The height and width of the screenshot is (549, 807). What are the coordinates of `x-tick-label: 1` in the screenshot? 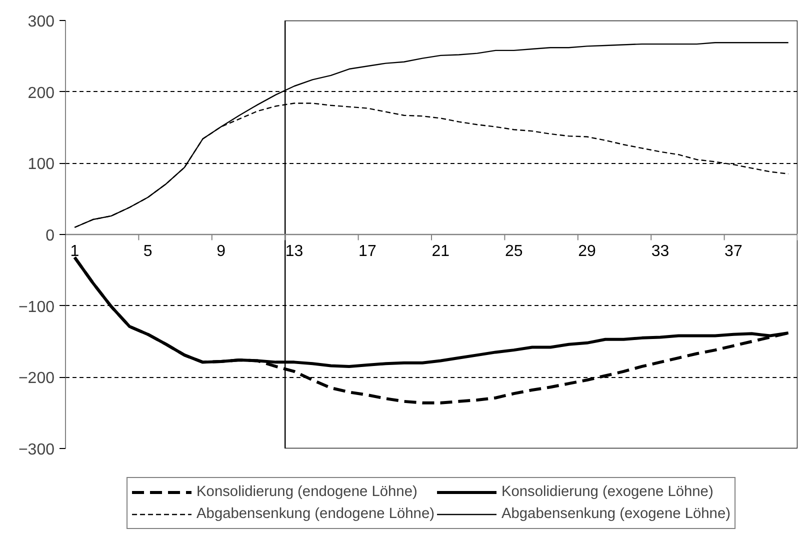 It's located at (75, 251).